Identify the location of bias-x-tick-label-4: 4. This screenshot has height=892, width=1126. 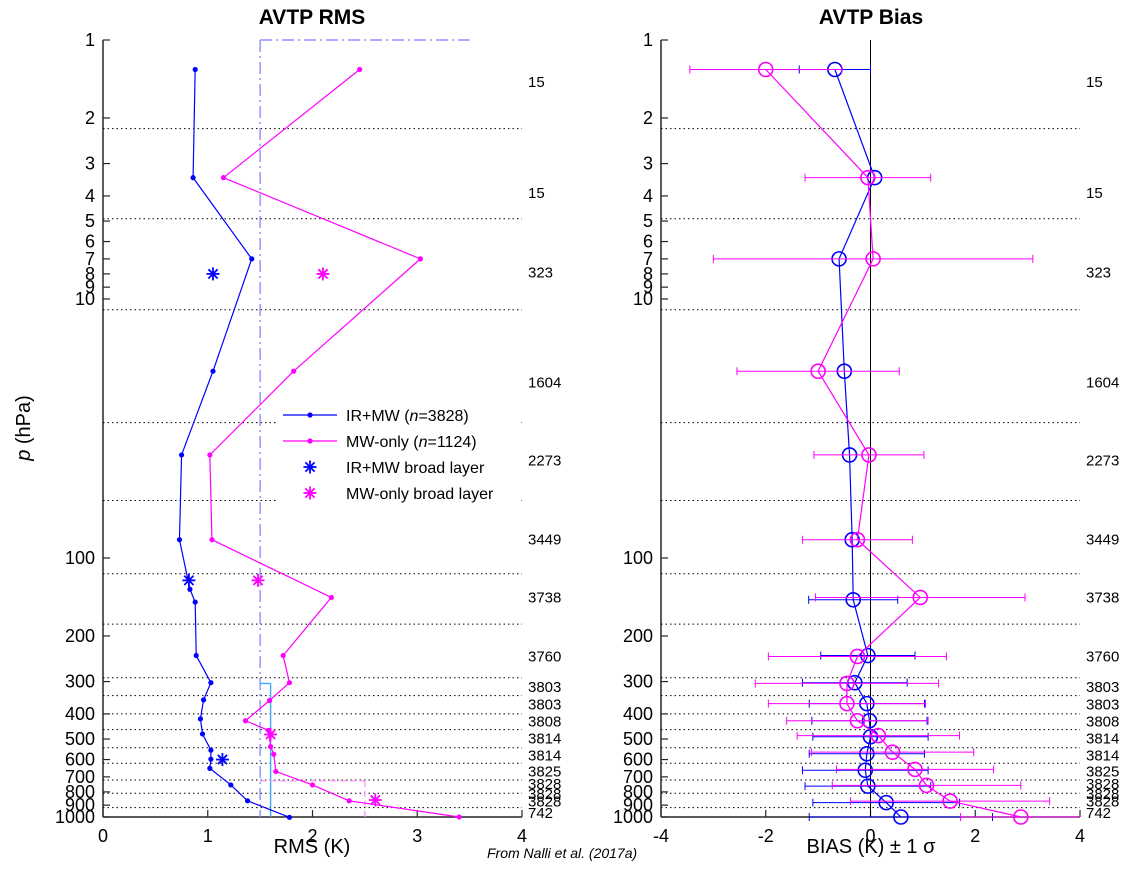
(1080, 836).